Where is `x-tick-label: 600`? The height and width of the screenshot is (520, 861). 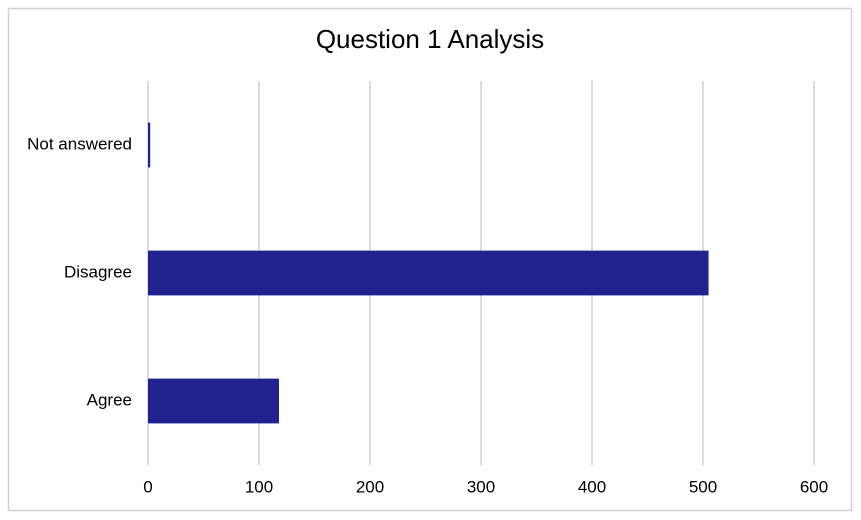 x-tick-label: 600 is located at coordinates (814, 486).